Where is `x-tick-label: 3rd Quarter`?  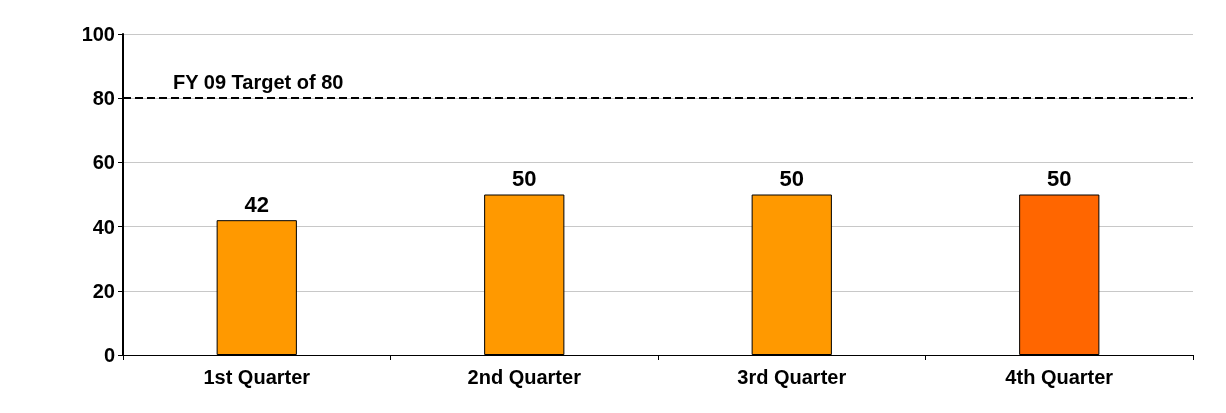 x-tick-label: 3rd Quarter is located at coordinates (792, 377).